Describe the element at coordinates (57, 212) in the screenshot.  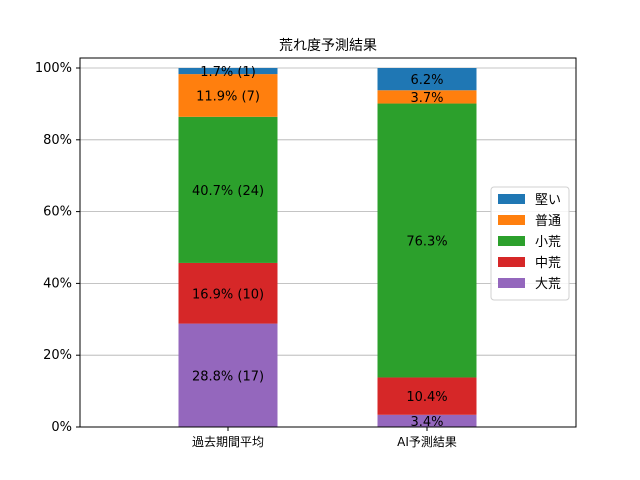
I see `y-tick-label: 60%` at that location.